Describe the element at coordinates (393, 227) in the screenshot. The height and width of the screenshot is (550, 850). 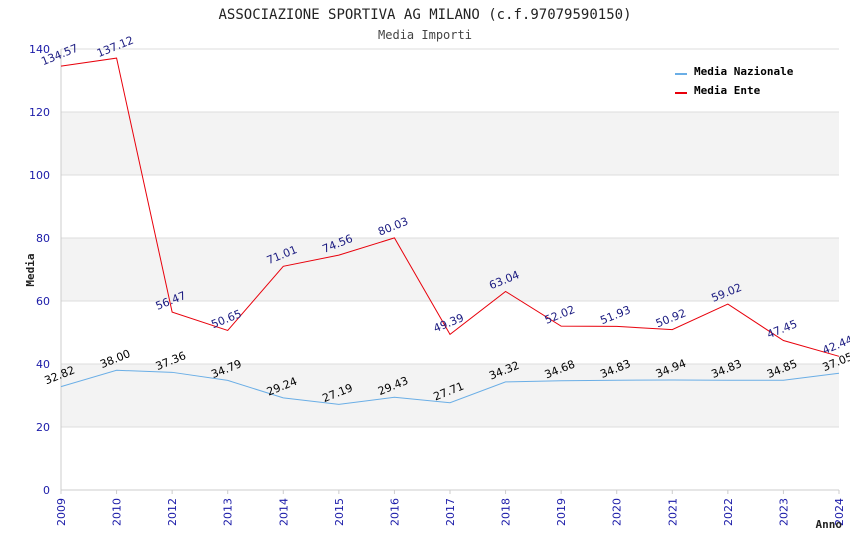
I see `data-label: 80.03` at that location.